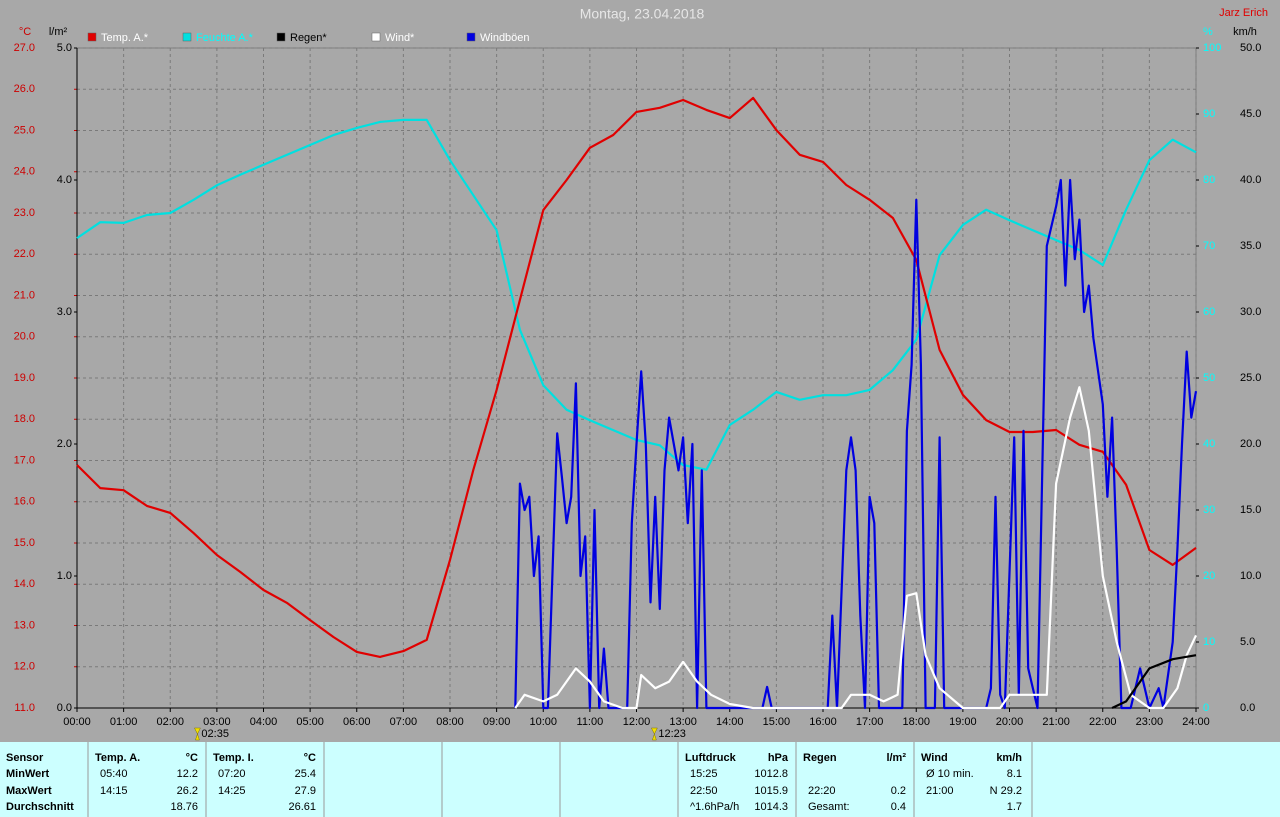  Describe the element at coordinates (310, 722) in the screenshot. I see `x-tick-label: 05:00` at that location.